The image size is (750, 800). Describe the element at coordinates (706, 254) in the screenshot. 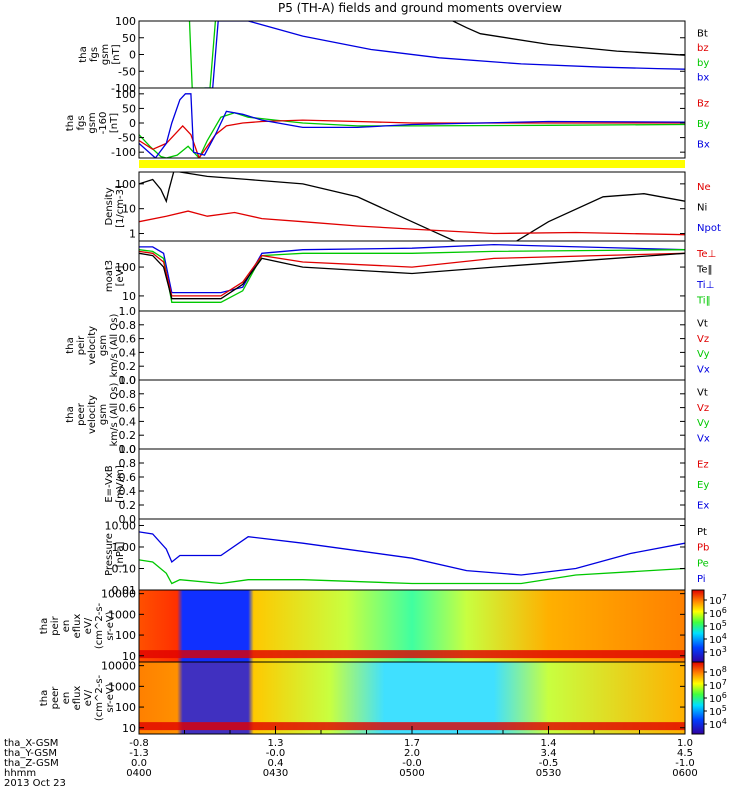

I see `legend-item: Te⊥` at that location.